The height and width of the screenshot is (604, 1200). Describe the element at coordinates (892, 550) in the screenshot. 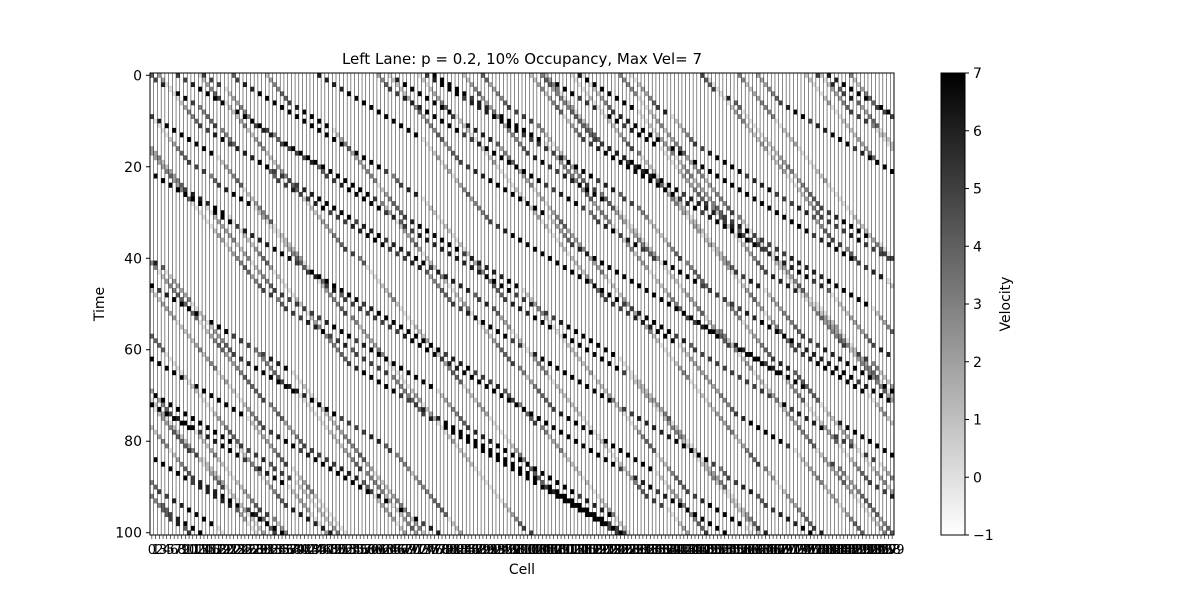

I see `x-tick-label: 199` at that location.